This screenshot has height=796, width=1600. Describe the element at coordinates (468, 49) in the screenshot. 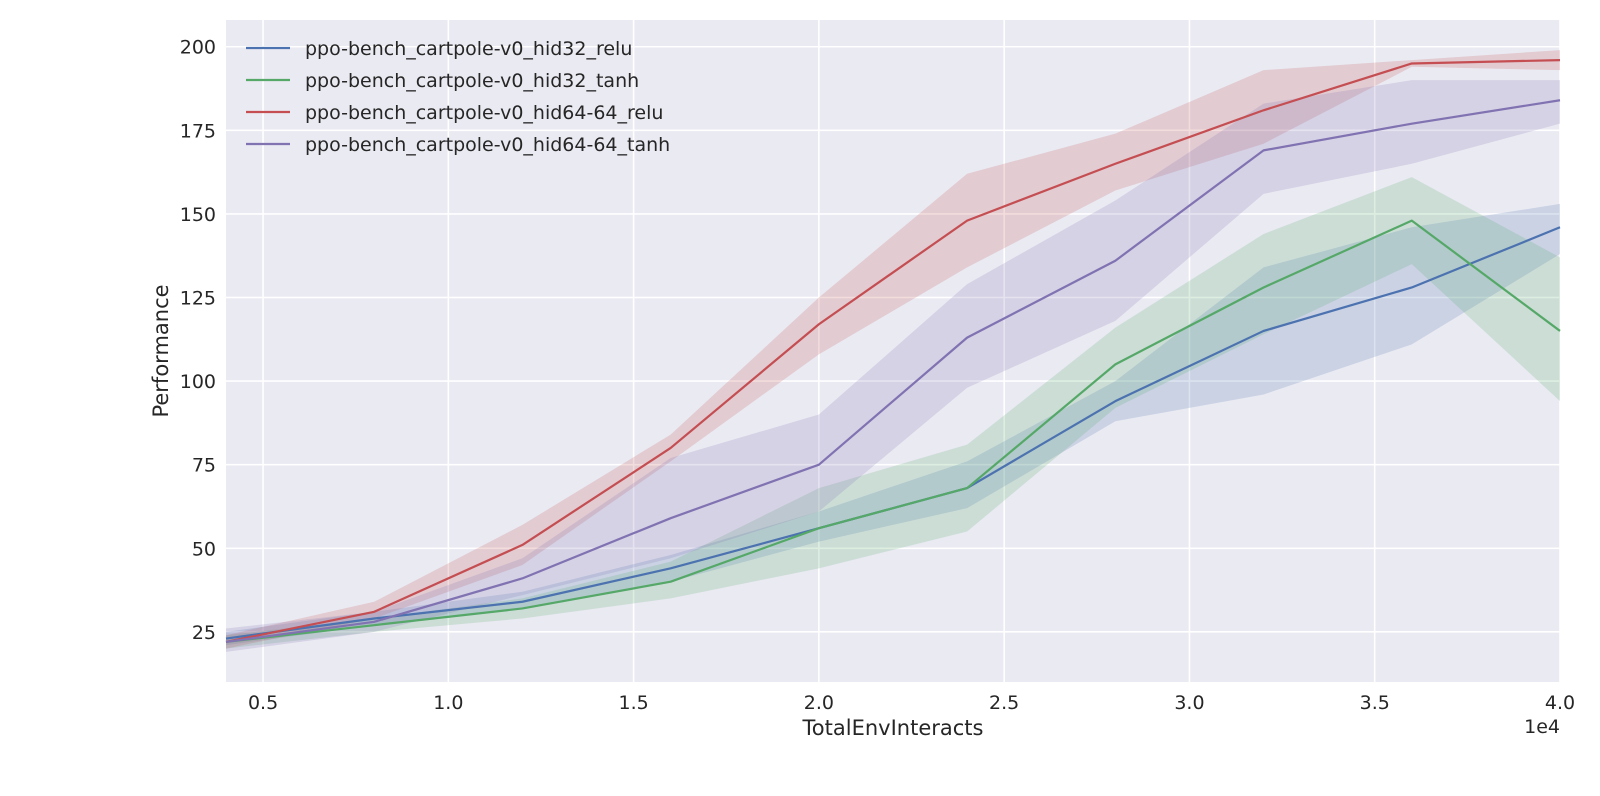

I see `legend-label-1: ppo-bench_cartpole-v0_hid32_relu` at that location.